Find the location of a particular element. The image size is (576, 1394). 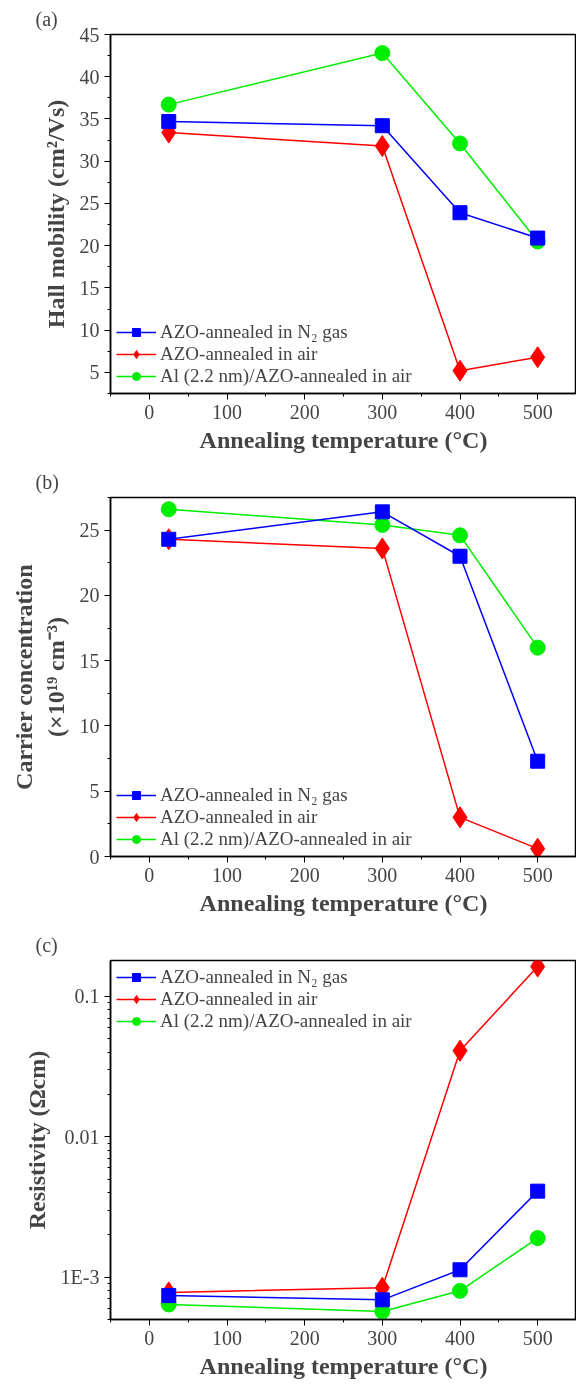

y-axis-title: Resistivity (Ωcm) is located at coordinates (36, 1140).